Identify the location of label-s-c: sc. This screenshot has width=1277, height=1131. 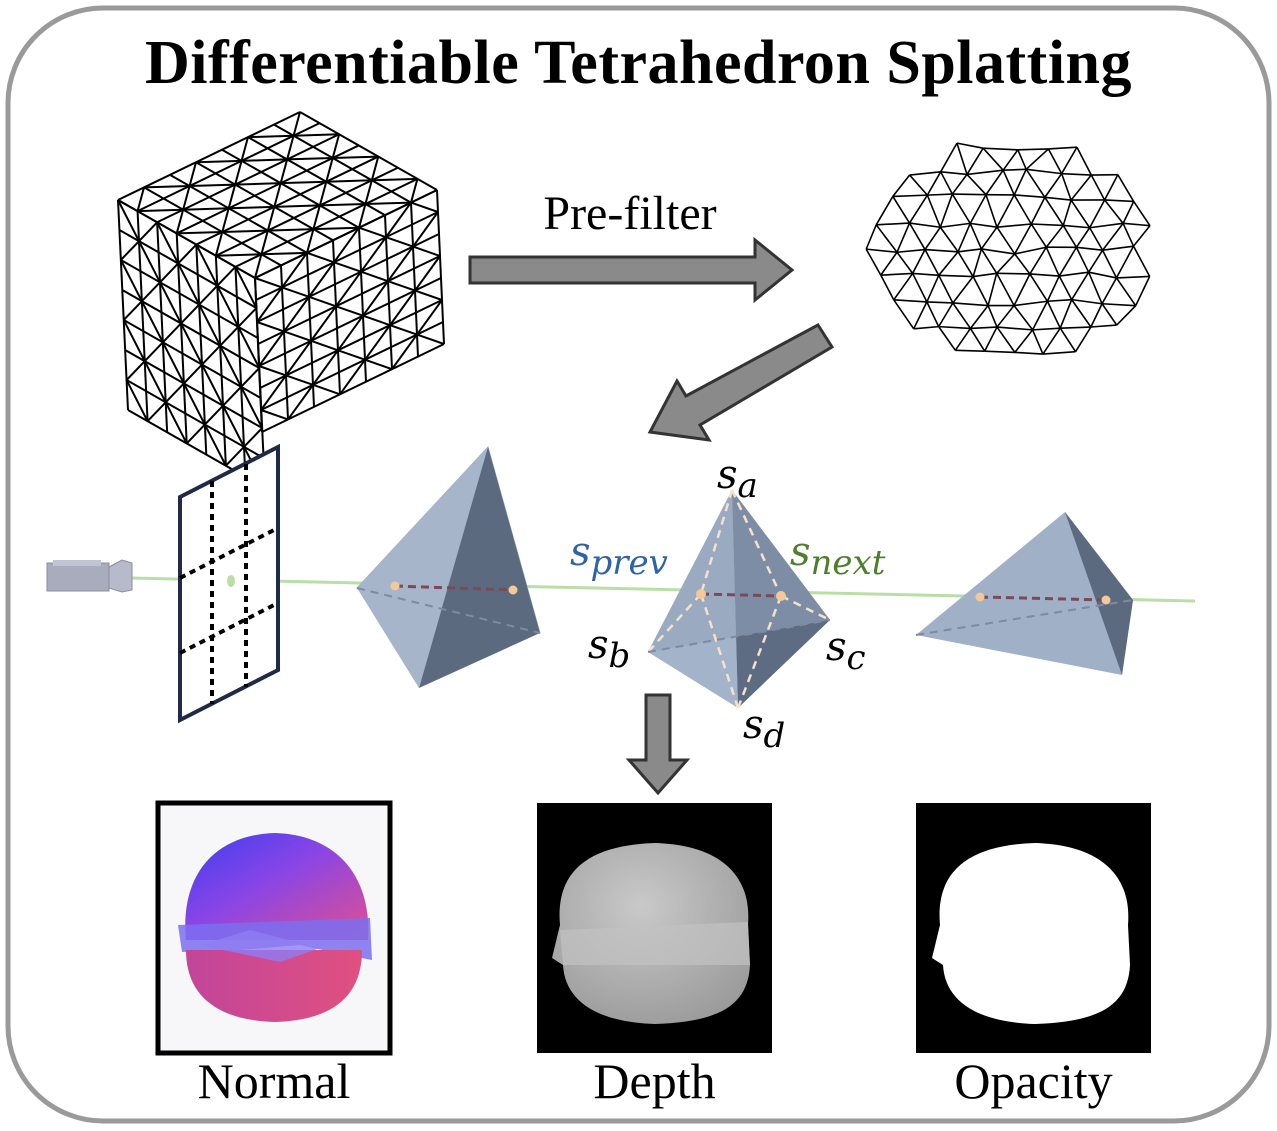
(846, 651).